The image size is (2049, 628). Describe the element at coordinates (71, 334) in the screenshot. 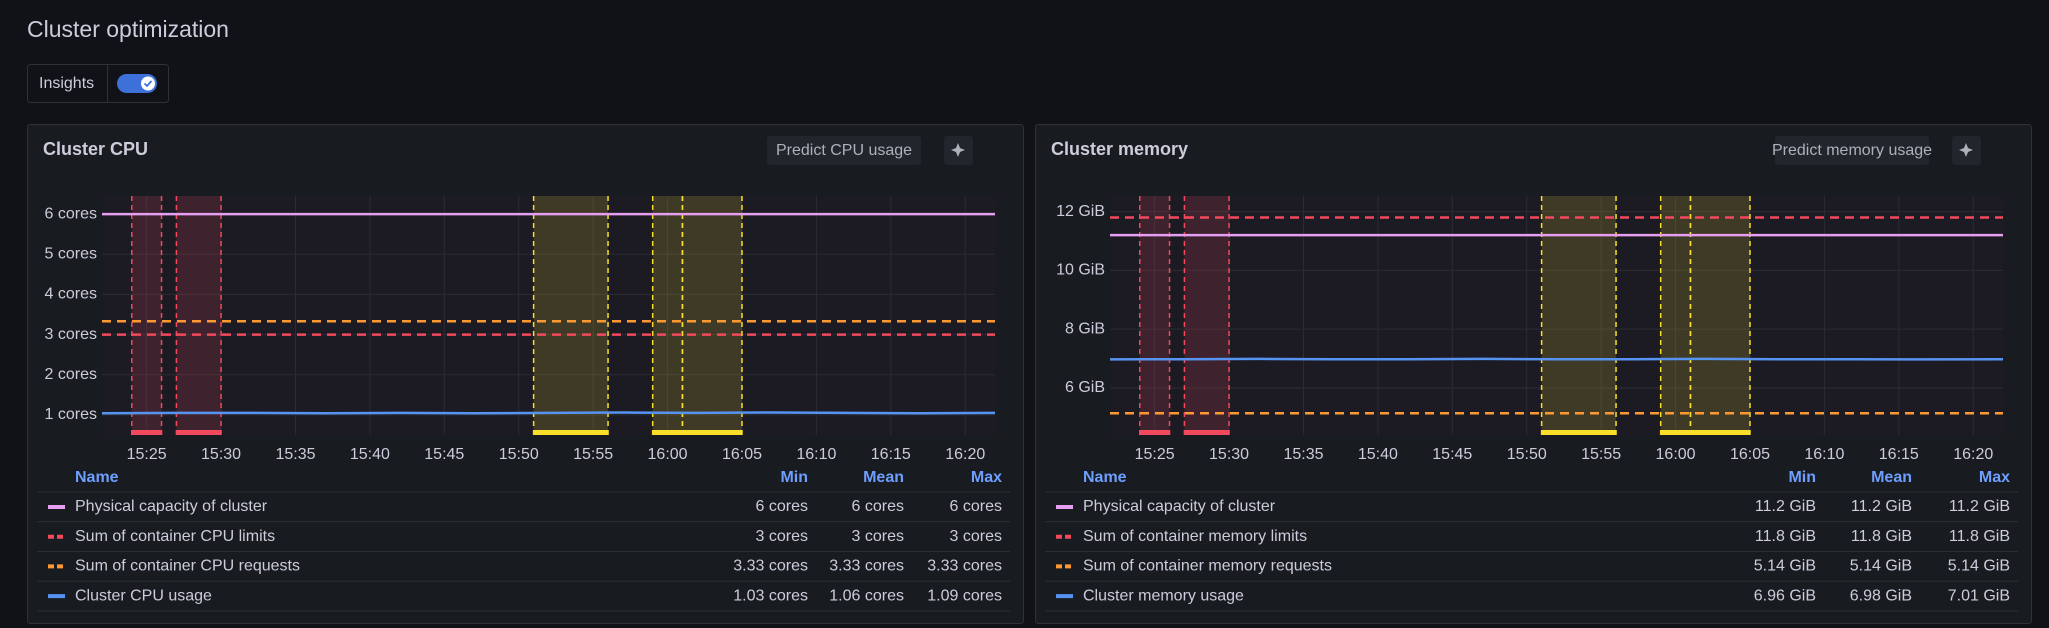

I see `y-tick-label: 3 cores` at that location.